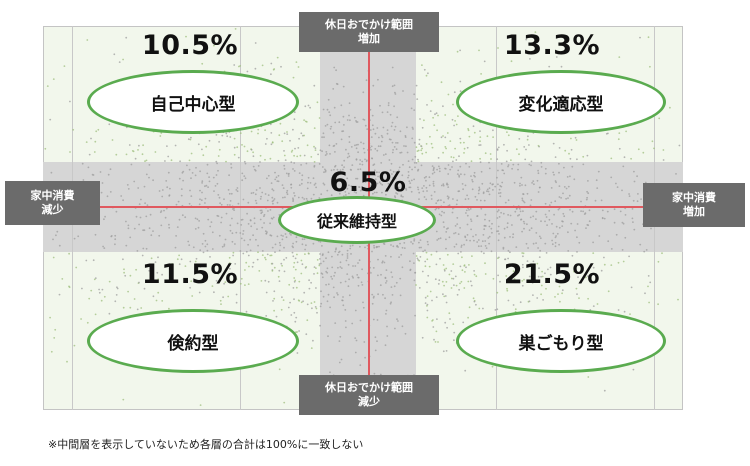  I want to click on percent-top-left: 10.5%, so click(190, 45).